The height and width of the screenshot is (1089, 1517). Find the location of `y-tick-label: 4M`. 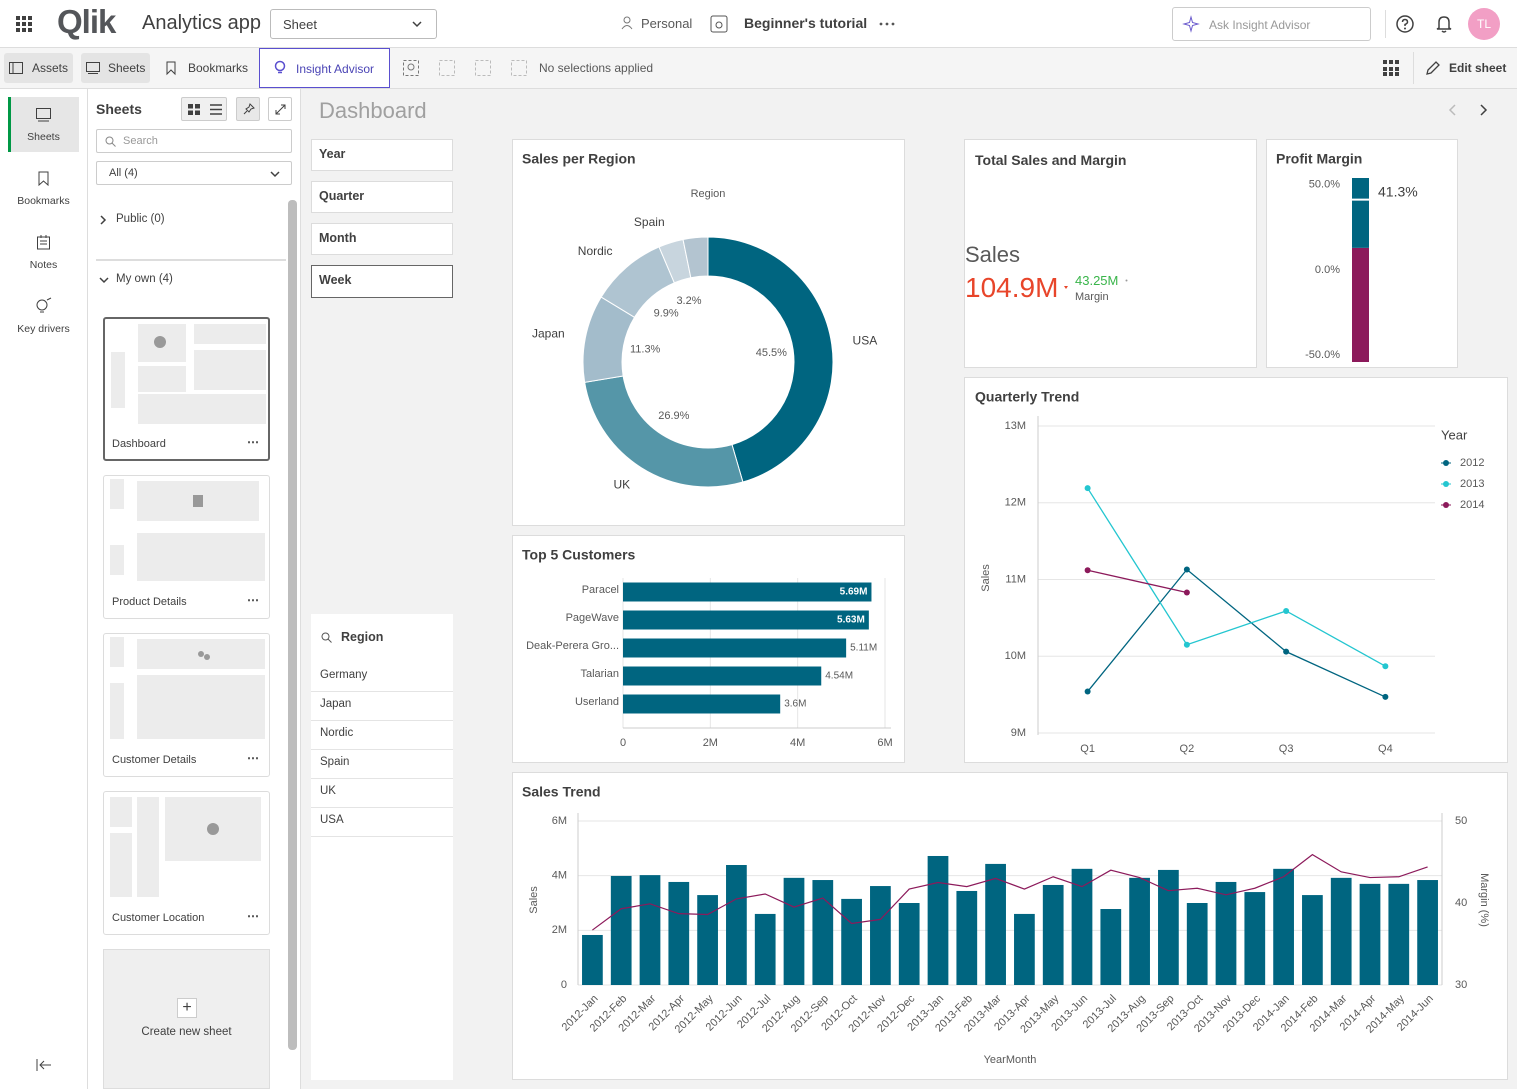

y-tick-label: 4M is located at coordinates (559, 876).